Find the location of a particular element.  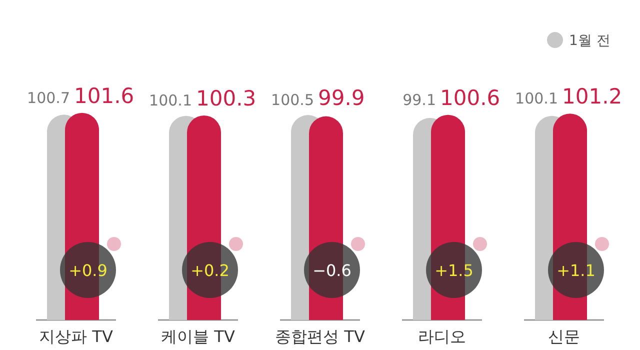

legend-label: 1월 전 is located at coordinates (589, 41).